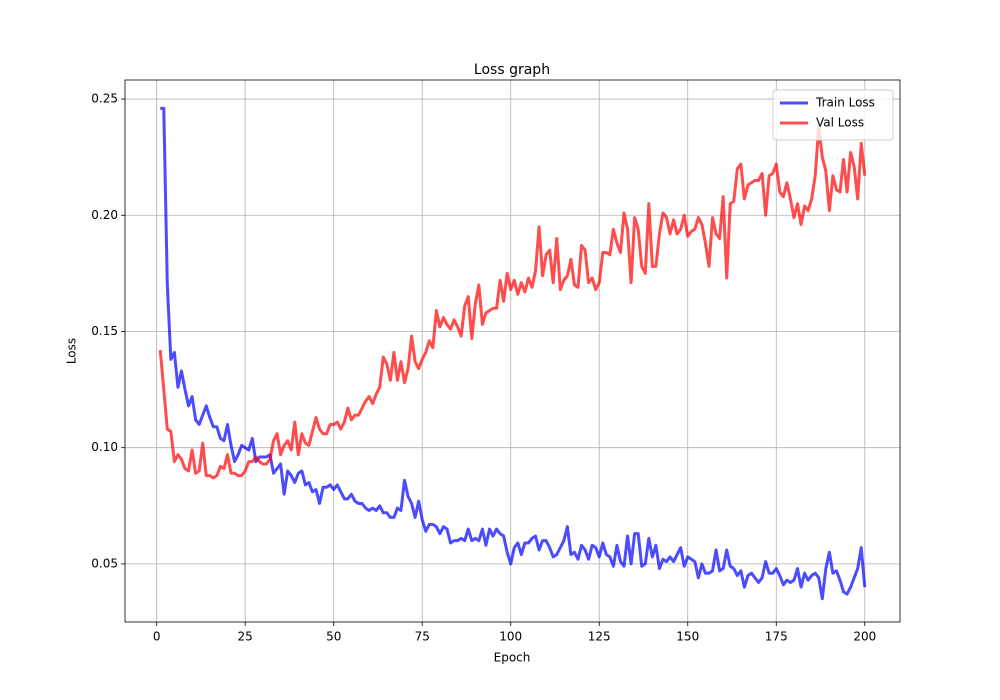 The width and height of the screenshot is (1000, 700). Describe the element at coordinates (512, 70) in the screenshot. I see `chart-title: Loss graph` at that location.